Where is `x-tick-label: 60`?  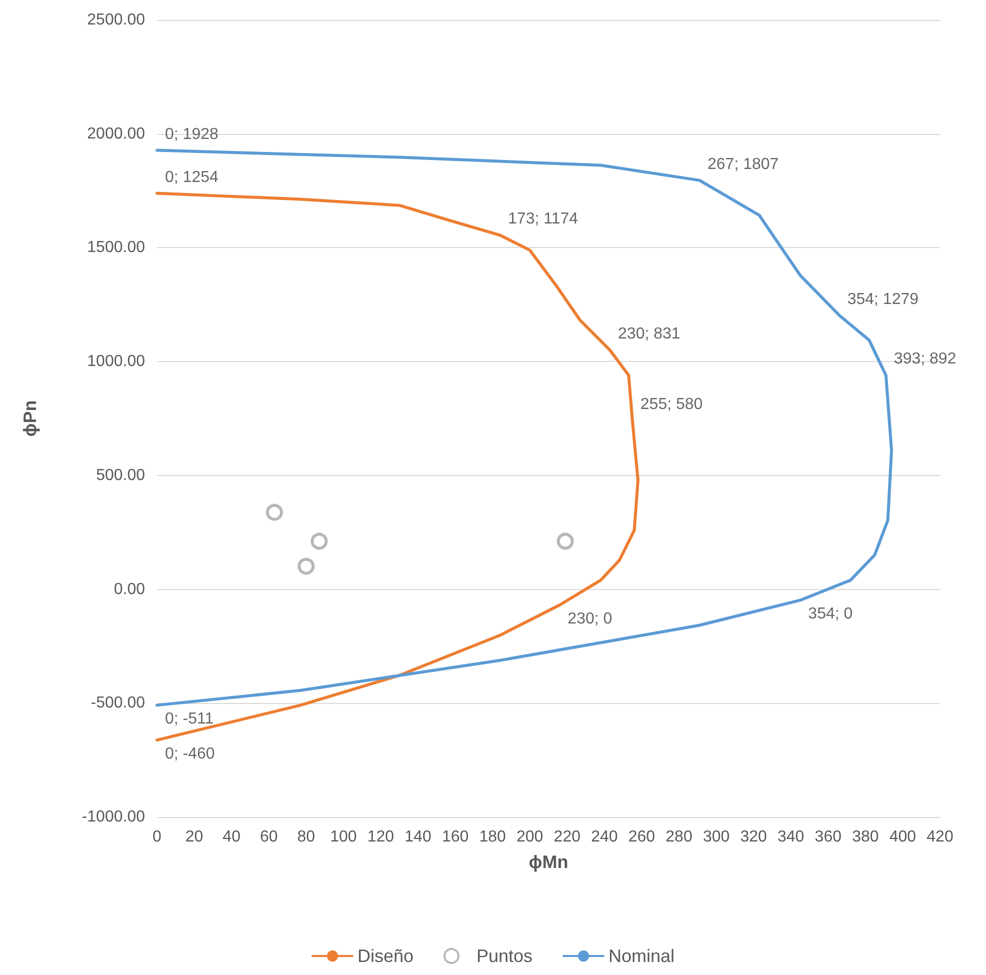 x-tick-label: 60 is located at coordinates (269, 837).